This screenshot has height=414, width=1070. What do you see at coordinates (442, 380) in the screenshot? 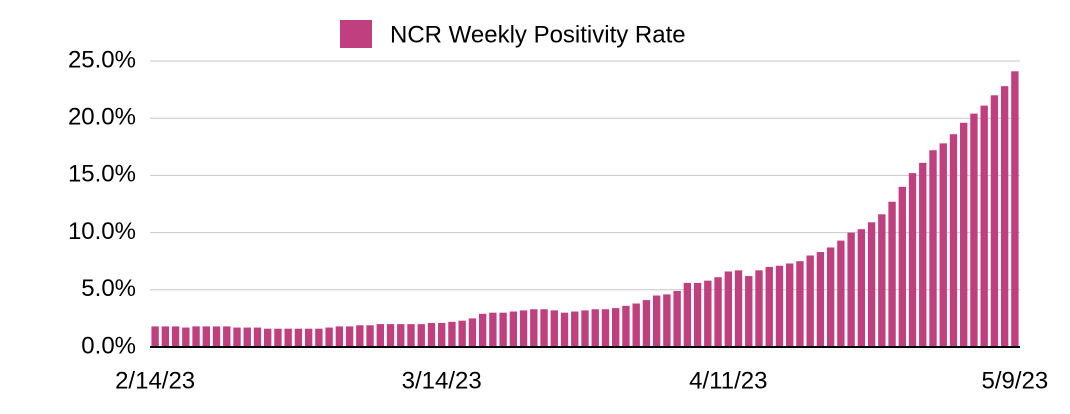
I see `x-tick-label: 3/14/23` at bounding box center [442, 380].